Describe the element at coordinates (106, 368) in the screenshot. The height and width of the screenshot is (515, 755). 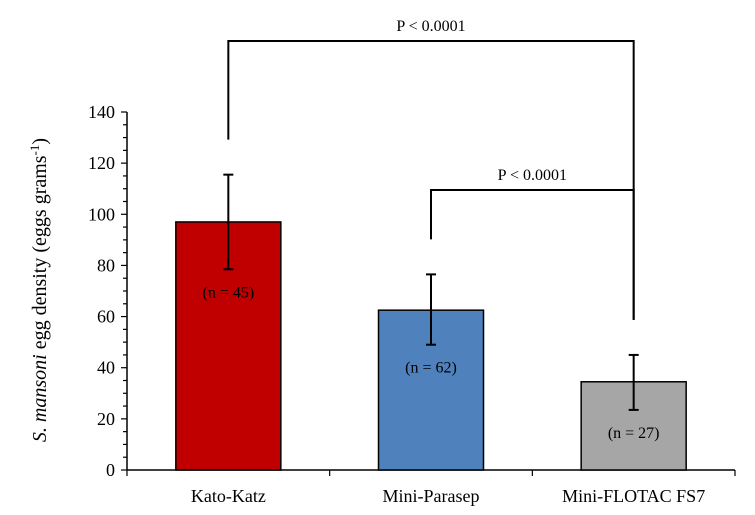
I see `y-tick-label: 40` at that location.